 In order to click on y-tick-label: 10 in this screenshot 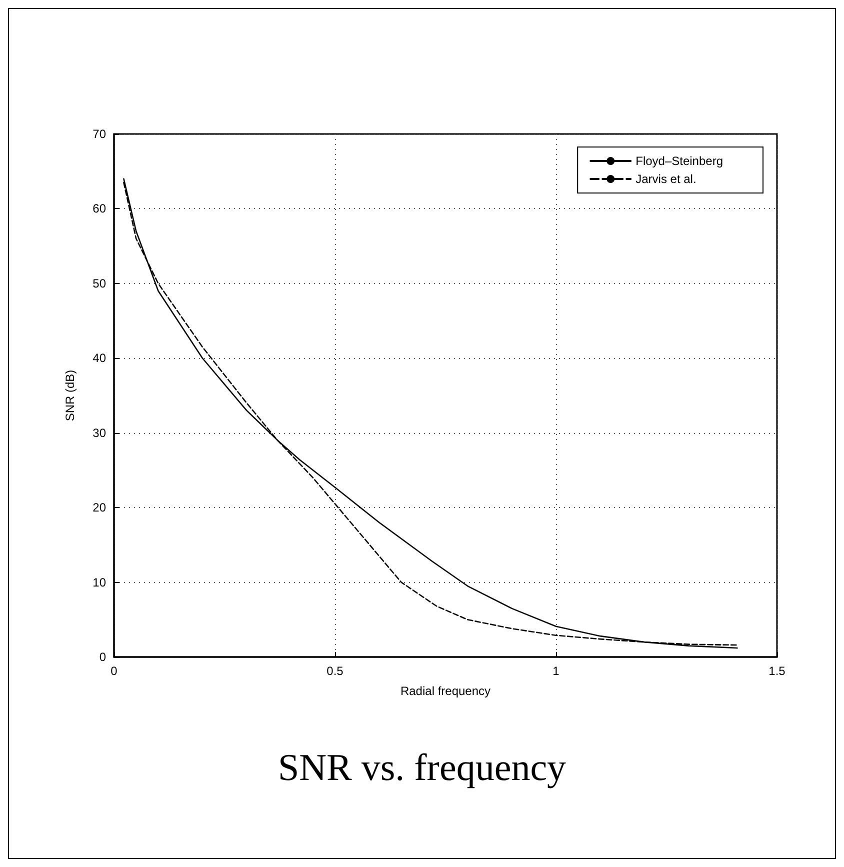, I will do `click(99, 582)`.